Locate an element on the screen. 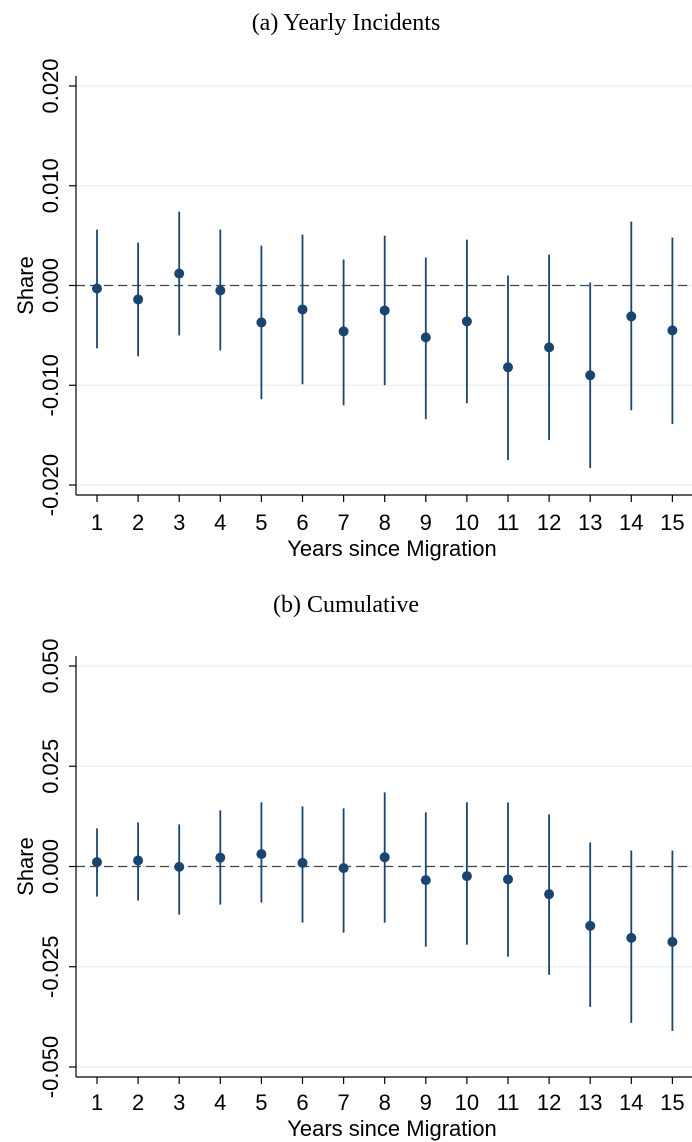  y-tick-label: 0.050 is located at coordinates (50, 665).